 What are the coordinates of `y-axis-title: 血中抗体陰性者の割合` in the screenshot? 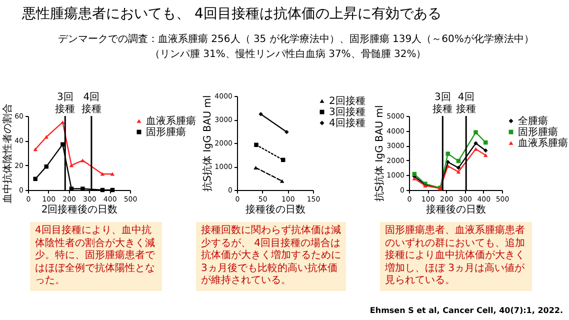 It's located at (8, 154).